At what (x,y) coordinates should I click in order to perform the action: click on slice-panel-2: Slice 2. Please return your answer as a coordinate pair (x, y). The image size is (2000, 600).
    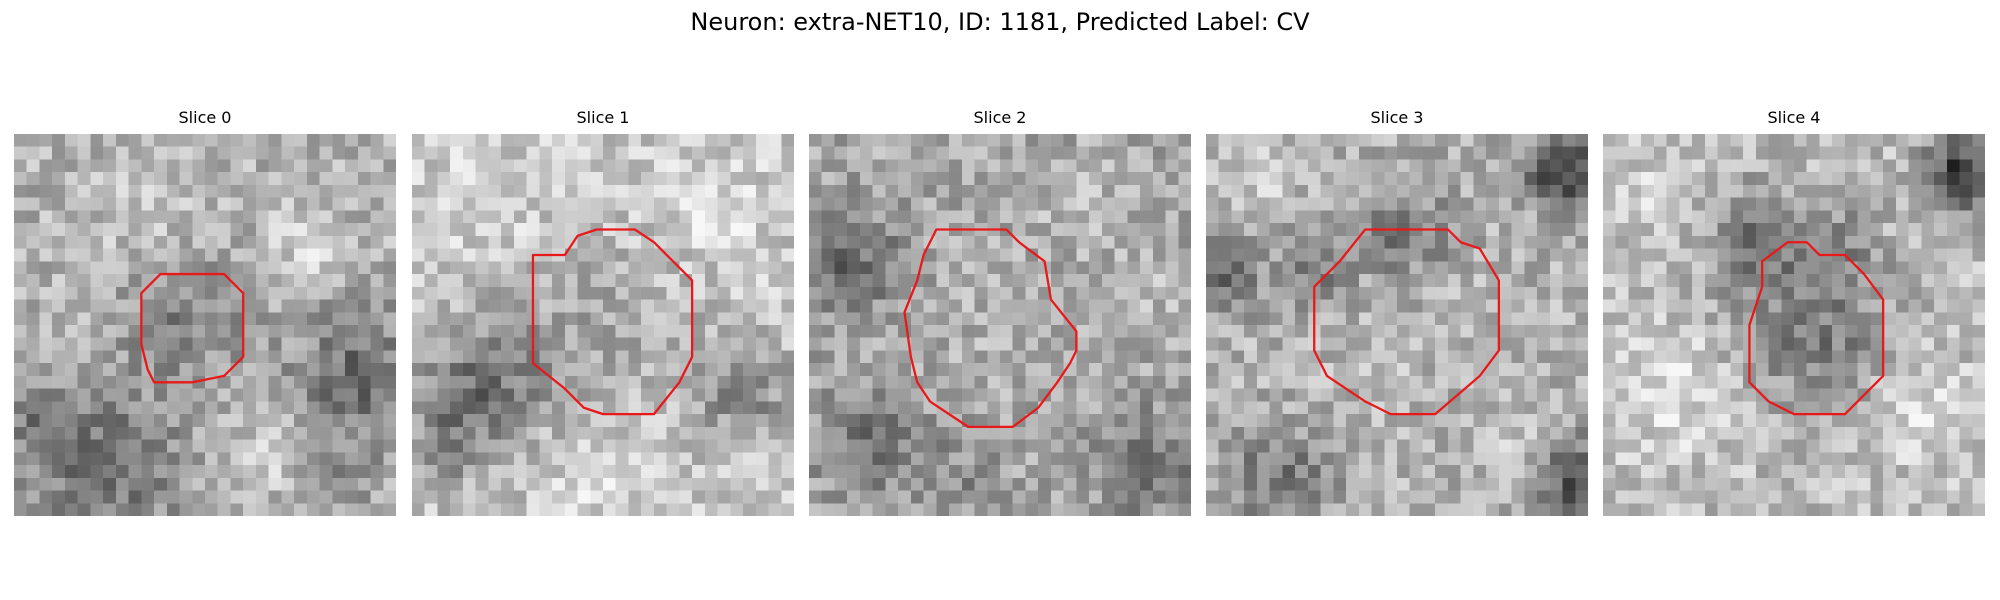
    Looking at the image, I should click on (1000, 312).